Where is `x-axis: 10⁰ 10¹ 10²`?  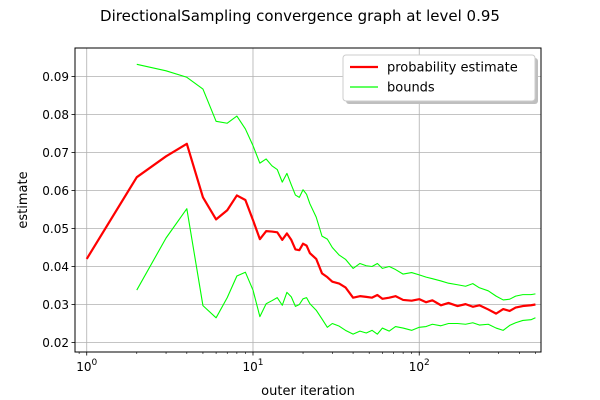 x-axis: 10⁰ 10¹ 10² is located at coordinates (306, 363).